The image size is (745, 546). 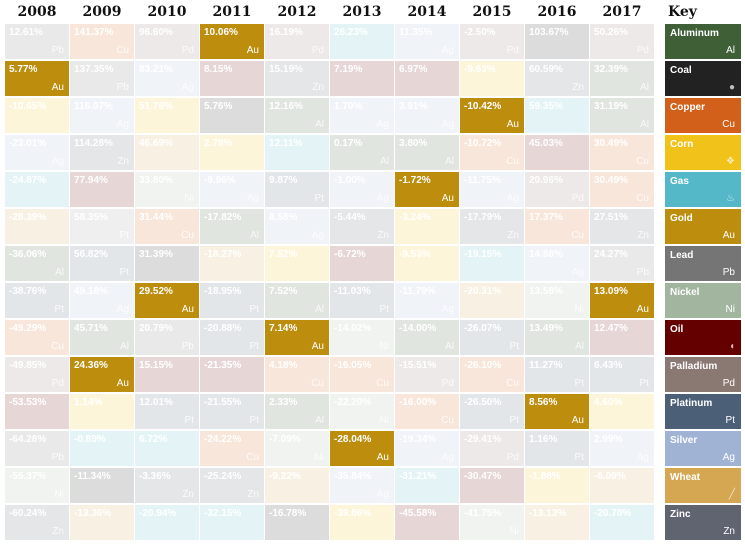 What do you see at coordinates (102, 41) in the screenshot?
I see `quilt-cell: 141.37% Cu` at bounding box center [102, 41].